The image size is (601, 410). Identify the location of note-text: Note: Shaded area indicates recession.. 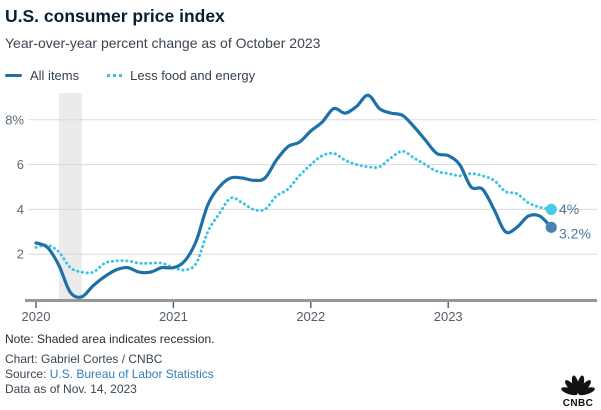
(110, 338).